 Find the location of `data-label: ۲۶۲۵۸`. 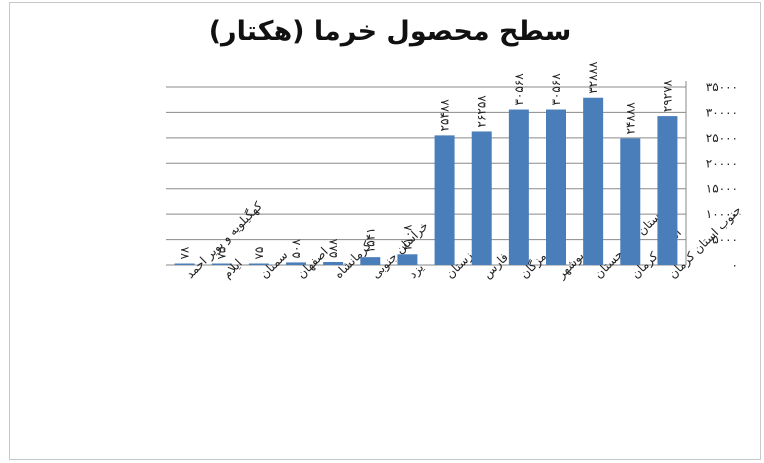

data-label: ۲۶۲۵۸ is located at coordinates (482, 111).